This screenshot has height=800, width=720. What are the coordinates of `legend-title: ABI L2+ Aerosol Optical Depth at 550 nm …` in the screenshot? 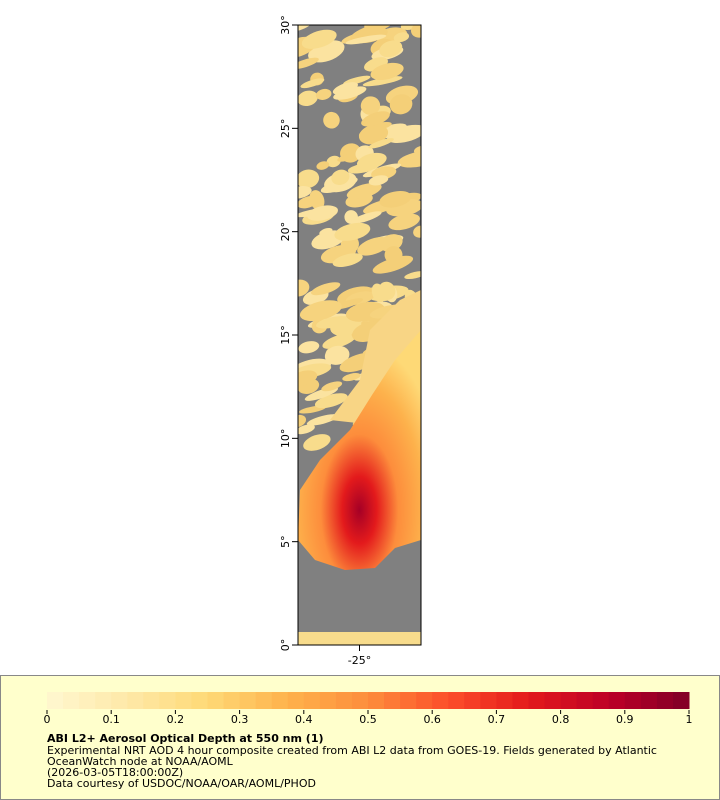 It's located at (185, 738).